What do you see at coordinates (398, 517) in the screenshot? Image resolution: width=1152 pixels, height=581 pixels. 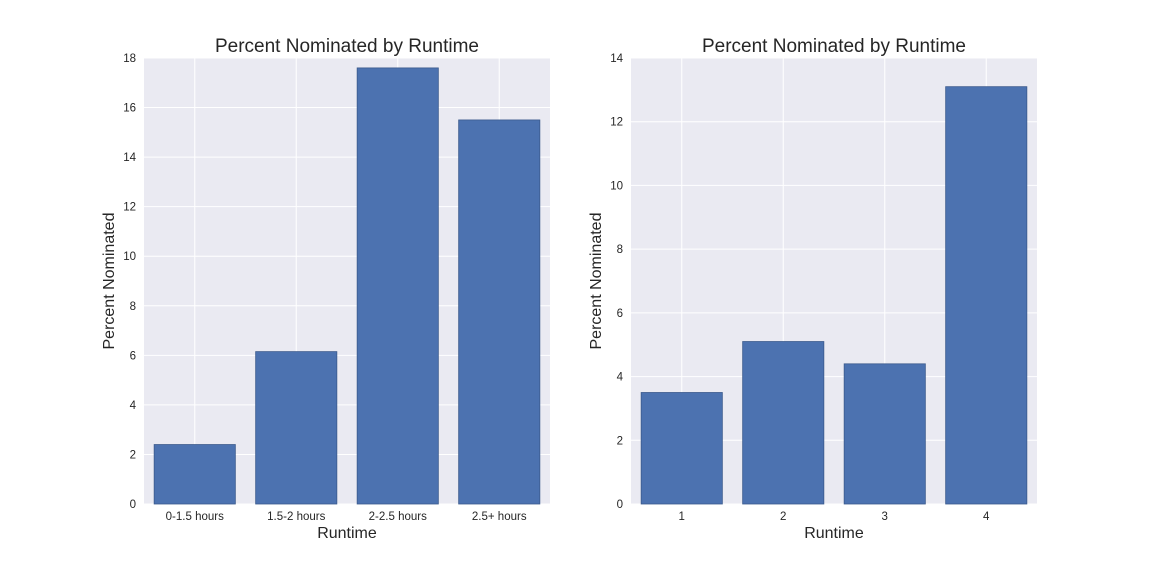 I see `x-tick-label: 2-2.5 hours` at bounding box center [398, 517].